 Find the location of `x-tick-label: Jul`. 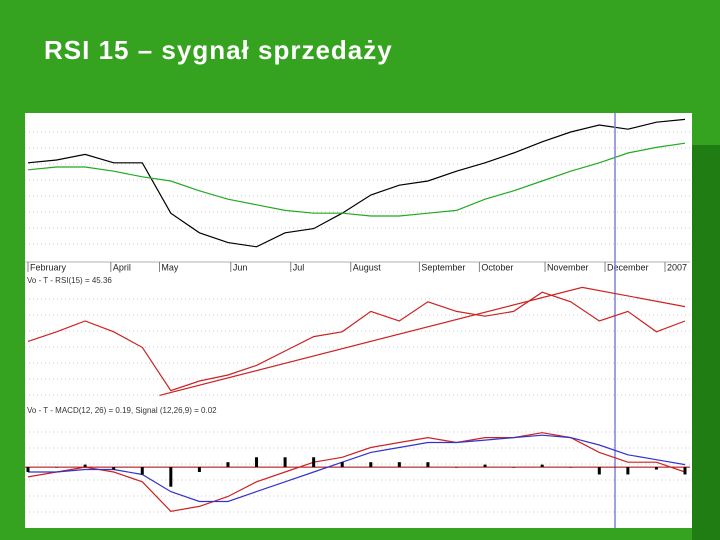

x-tick-label: Jul is located at coordinates (299, 267).